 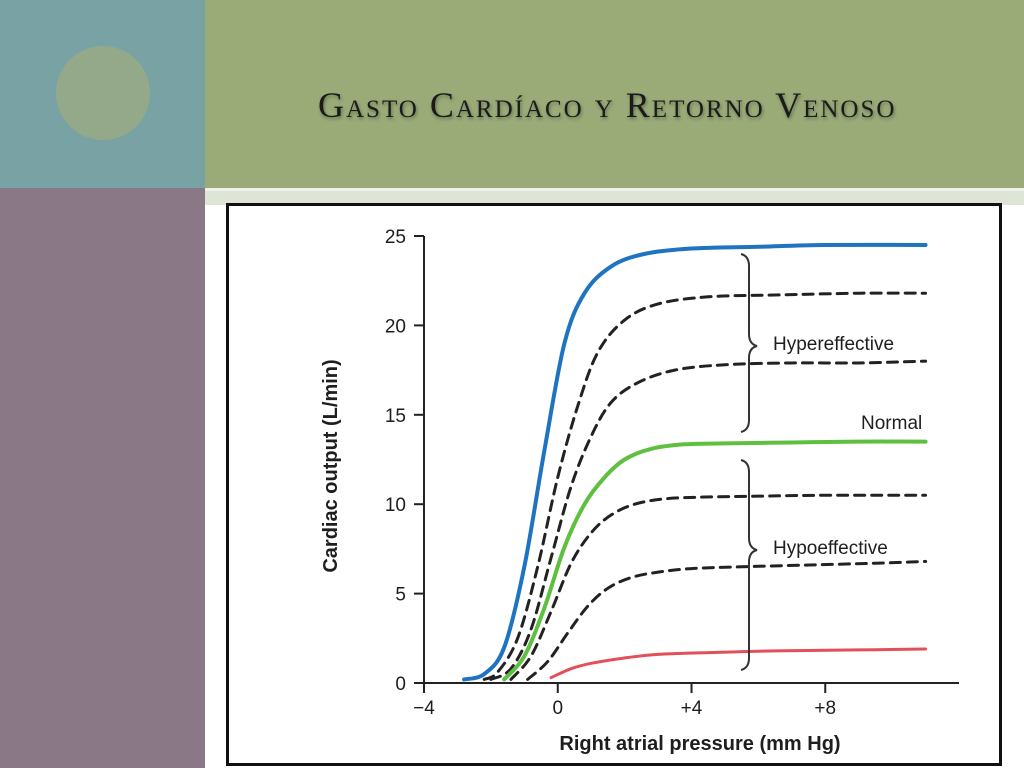 What do you see at coordinates (831, 462) in the screenshot?
I see `chart-annotations: Hypereffective Normal Hypoeffective` at bounding box center [831, 462].